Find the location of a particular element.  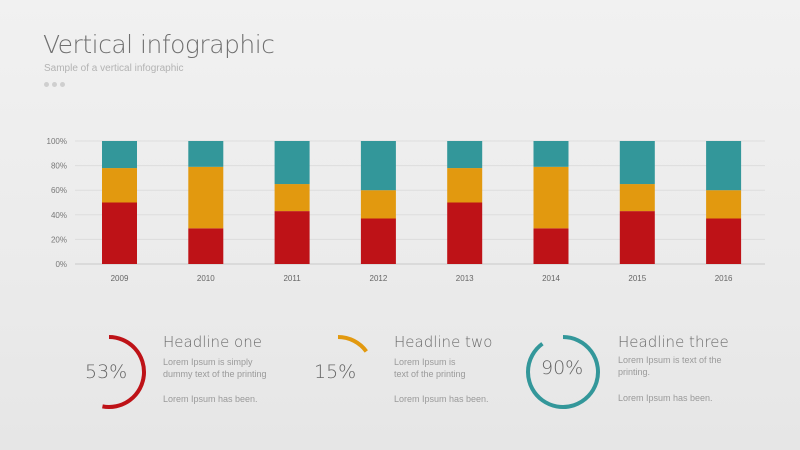

x-tick-label: 2010 is located at coordinates (206, 278).